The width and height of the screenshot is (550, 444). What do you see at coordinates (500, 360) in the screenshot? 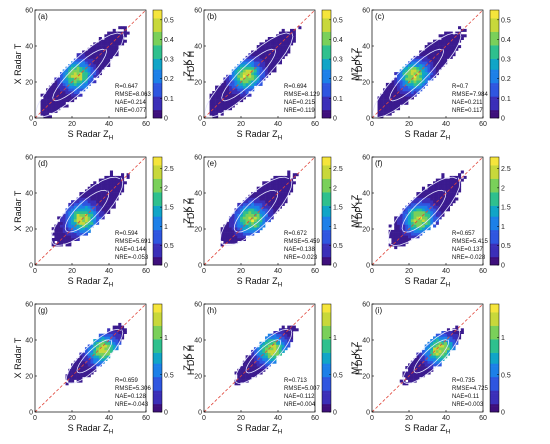
I see `colorbar: 00.51` at bounding box center [500, 360].